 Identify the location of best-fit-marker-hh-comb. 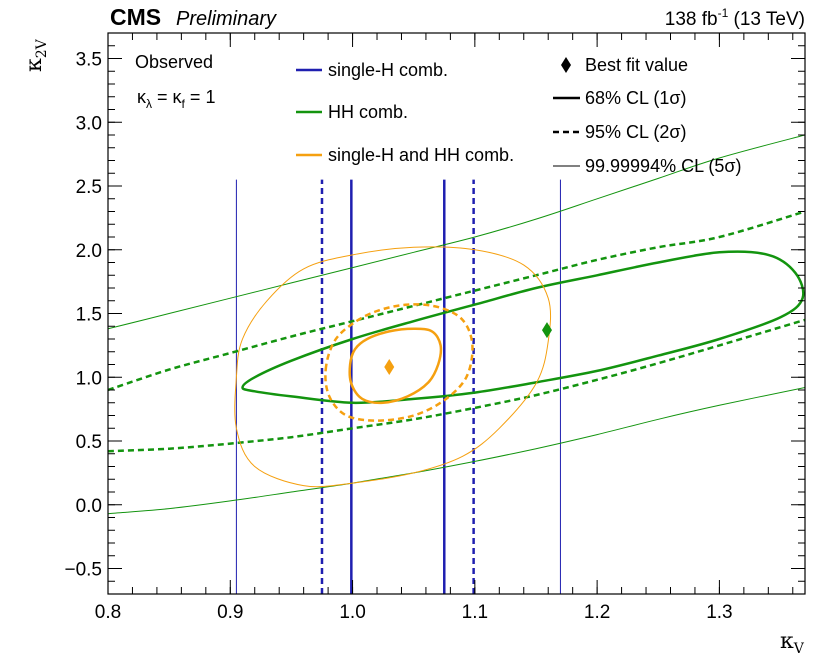
(546, 330).